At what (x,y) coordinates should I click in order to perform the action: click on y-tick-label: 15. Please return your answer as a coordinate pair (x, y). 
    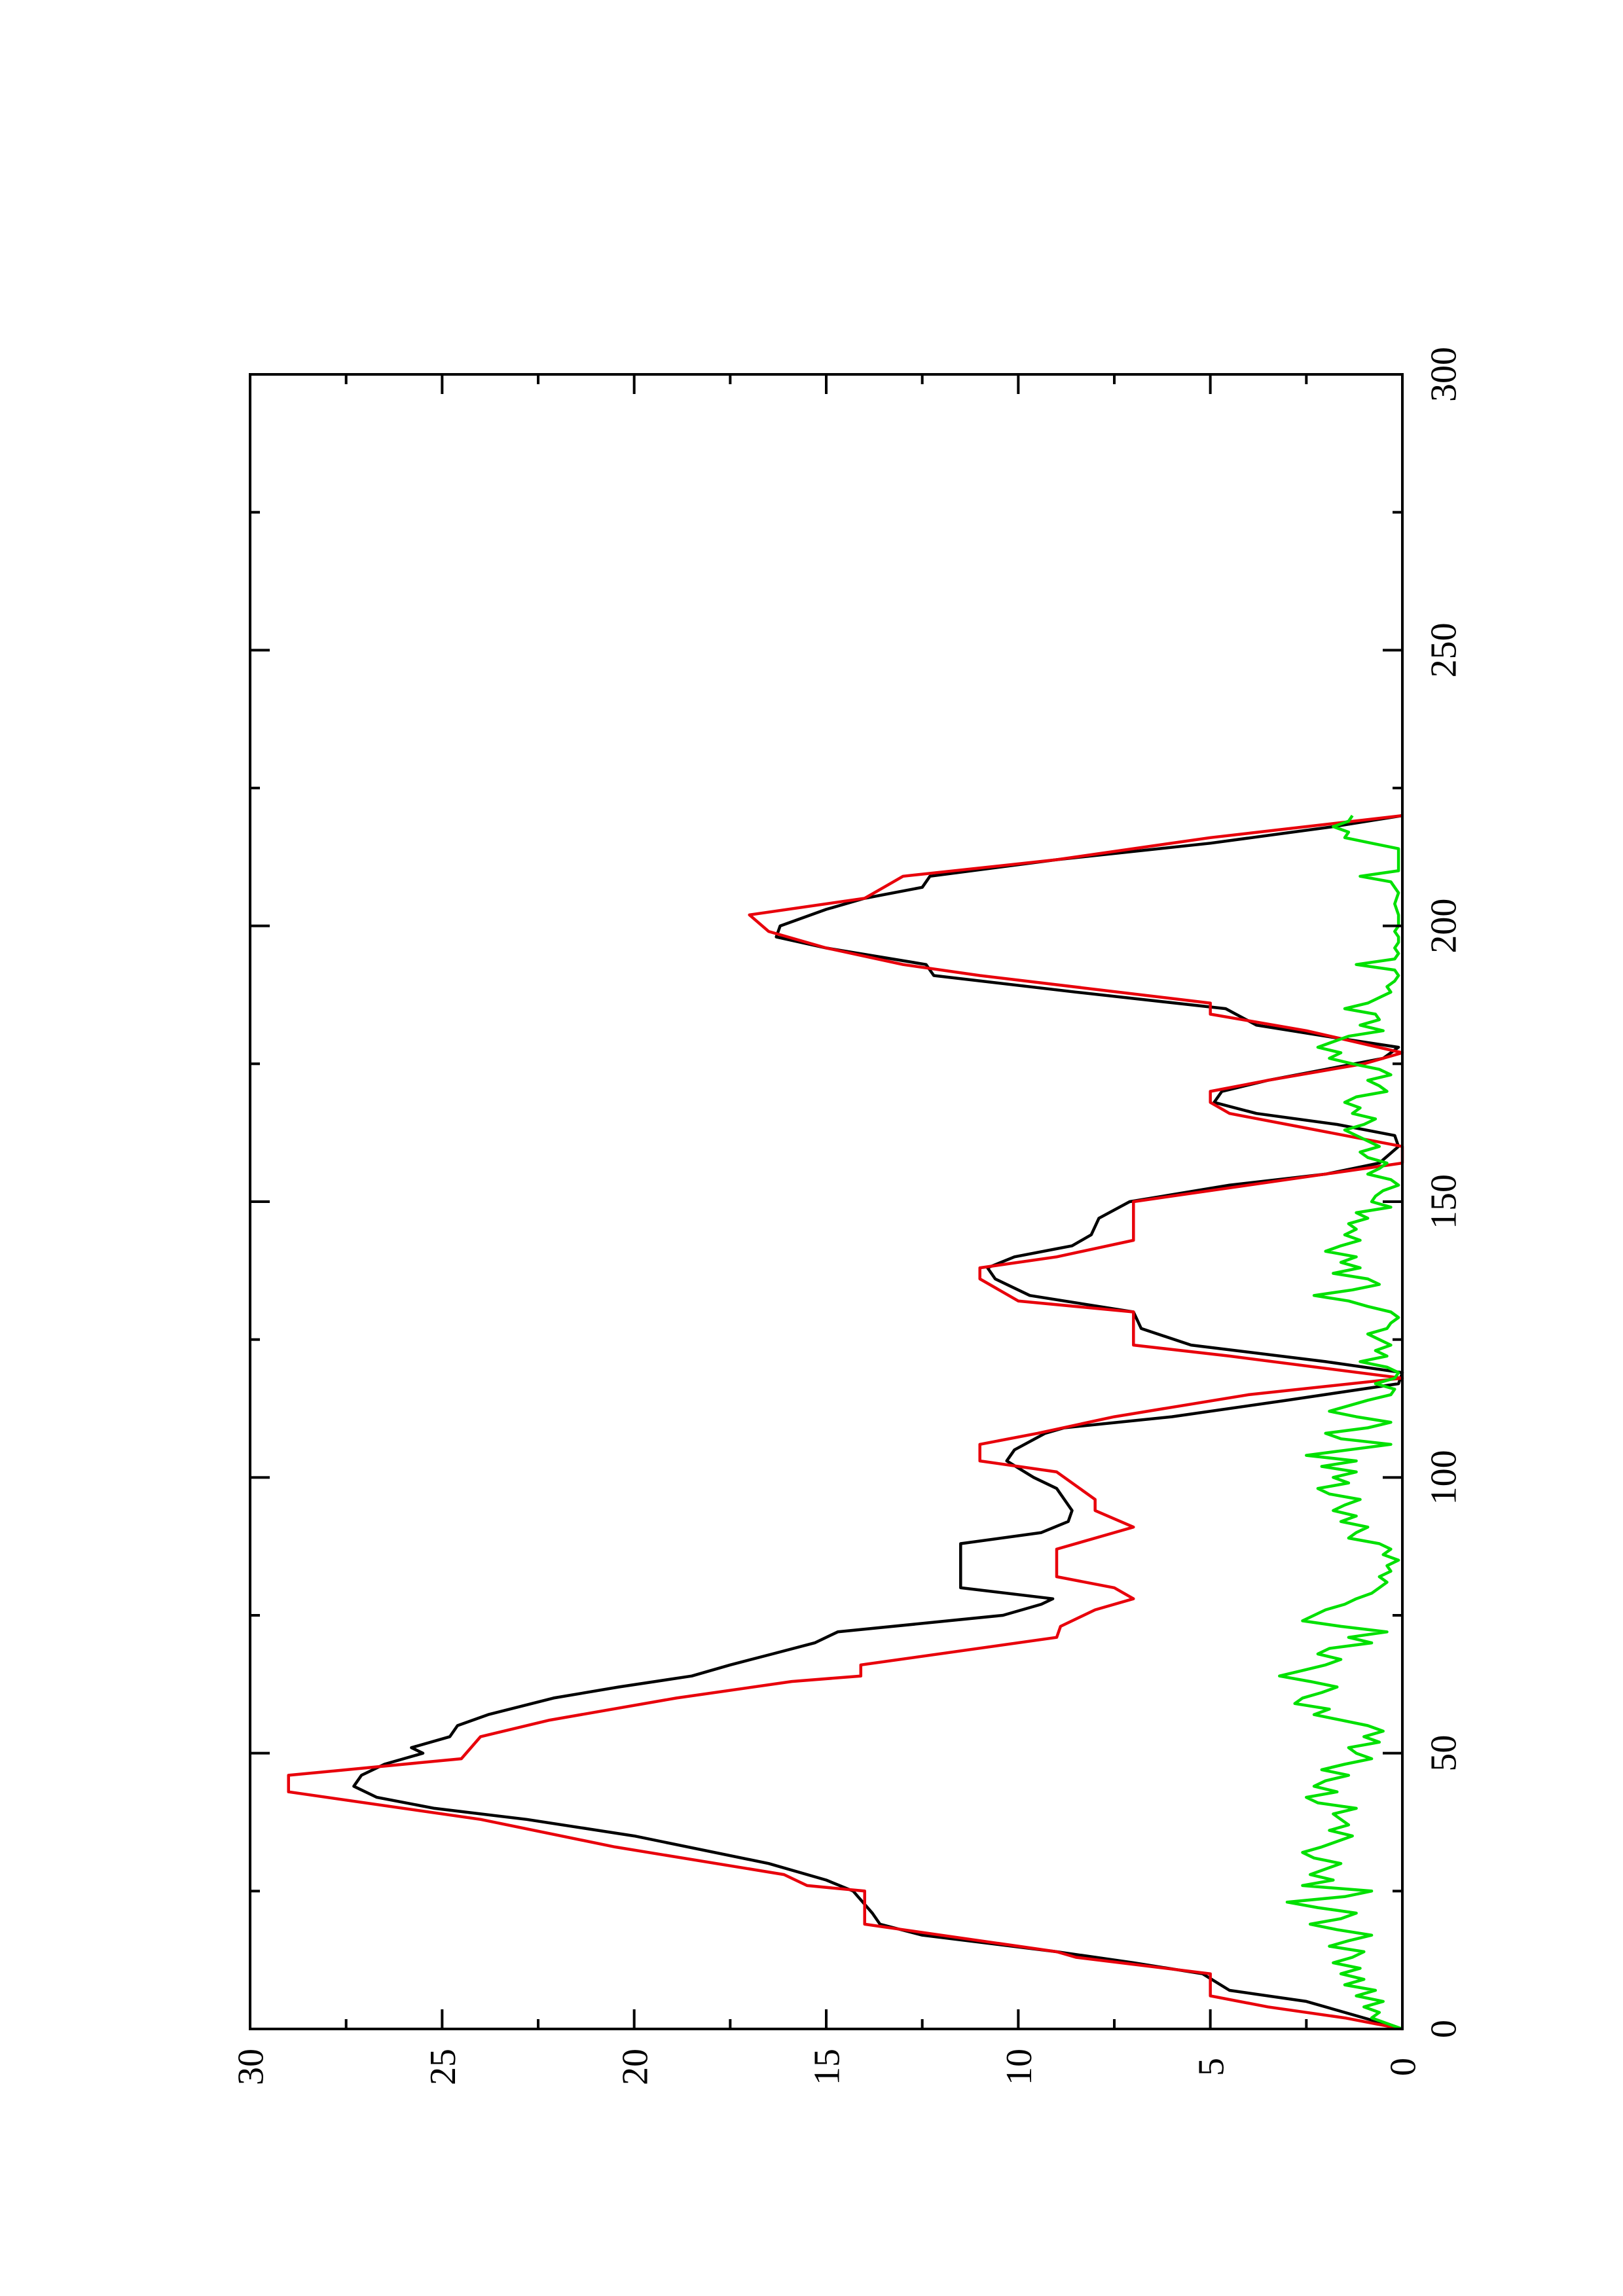
    Looking at the image, I should click on (827, 2067).